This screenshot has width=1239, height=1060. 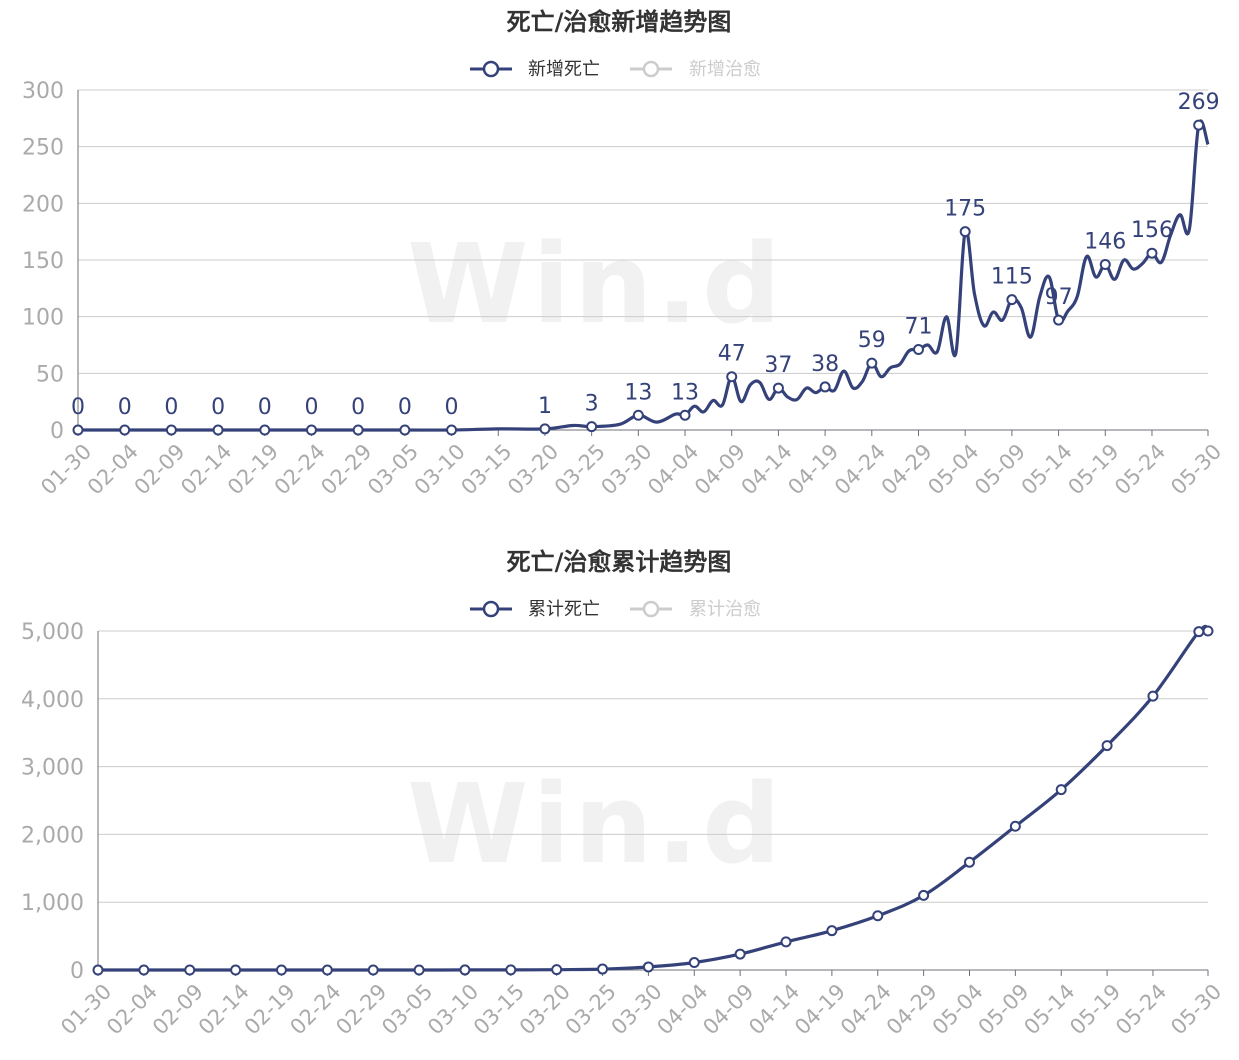 I want to click on legend-item-deaths: 新增死亡, so click(x=535, y=69).